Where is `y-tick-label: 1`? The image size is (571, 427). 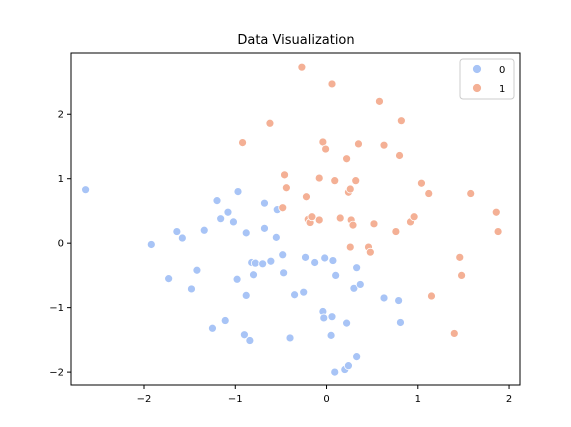 y-tick-label: 1 is located at coordinates (61, 179).